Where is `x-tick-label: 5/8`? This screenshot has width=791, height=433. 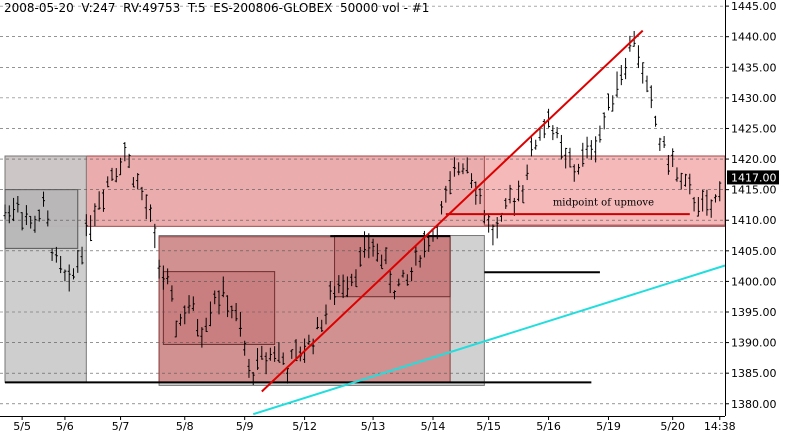
x-tick-label: 5/8 is located at coordinates (185, 426).